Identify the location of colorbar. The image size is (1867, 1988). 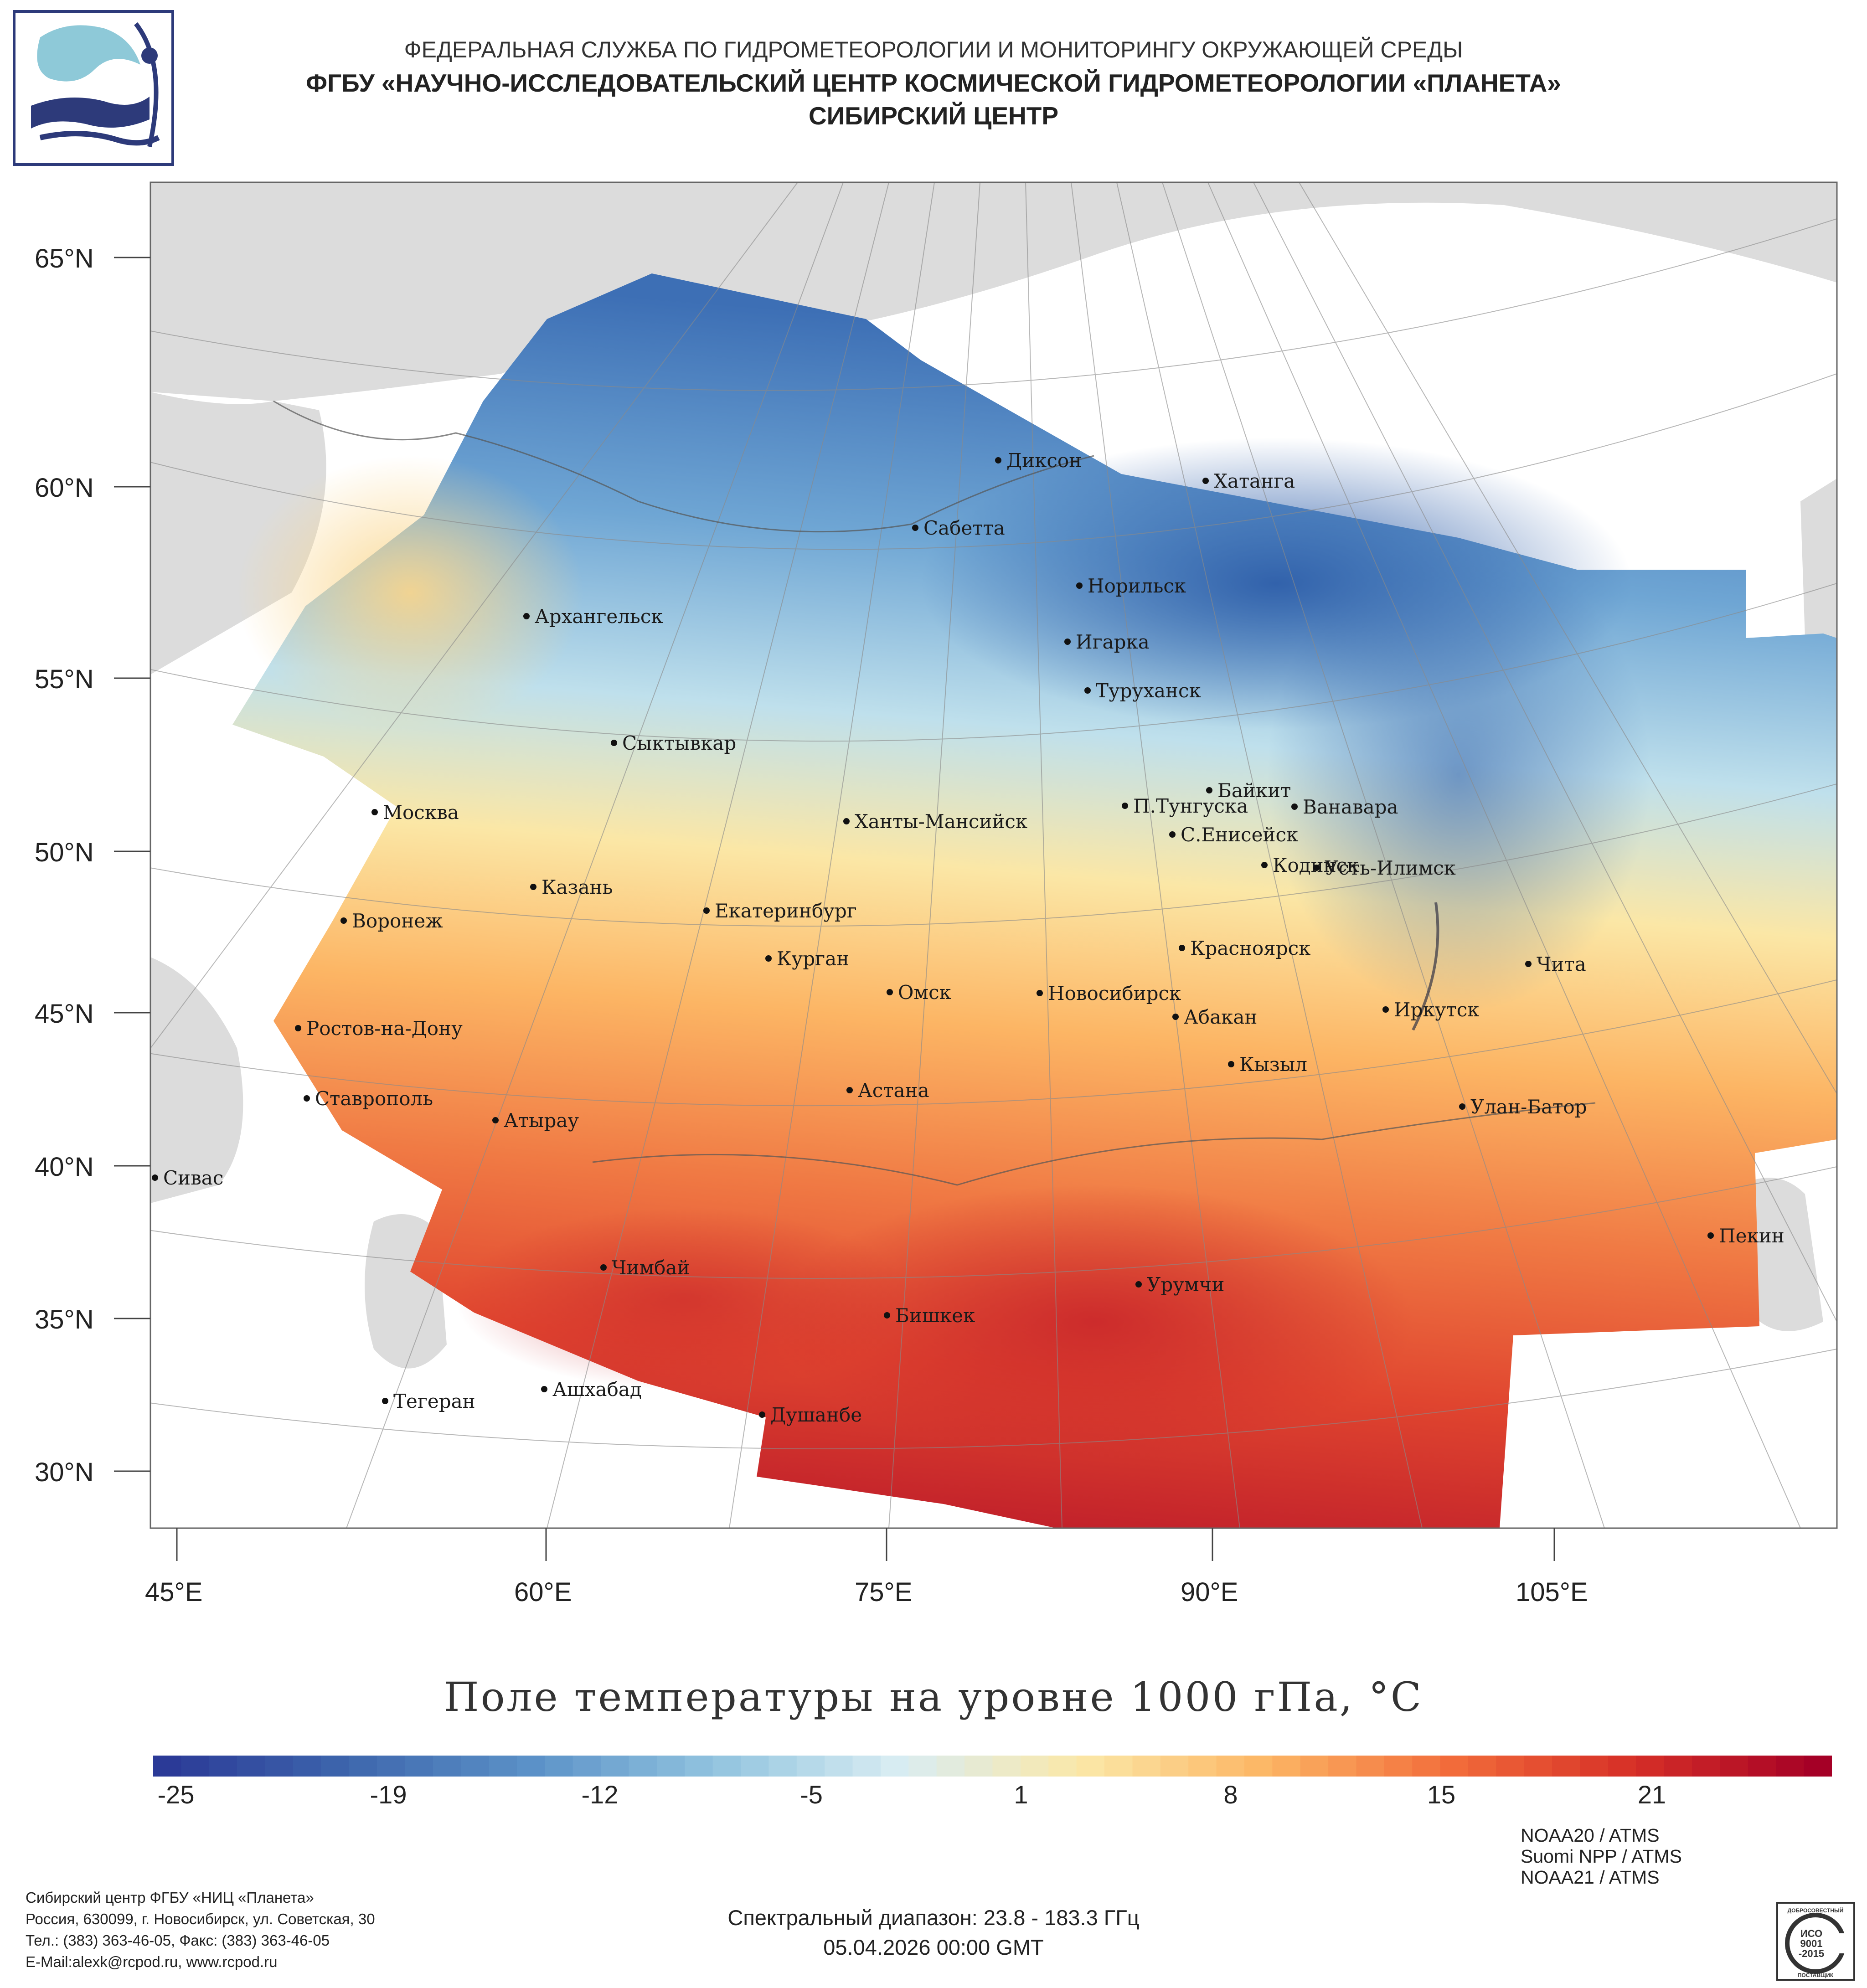
(992, 1767).